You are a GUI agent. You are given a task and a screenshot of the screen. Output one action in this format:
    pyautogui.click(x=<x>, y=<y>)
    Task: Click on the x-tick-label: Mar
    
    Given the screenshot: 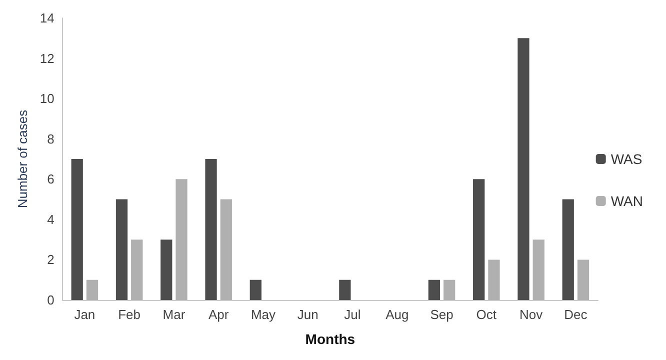 What is the action you would take?
    pyautogui.click(x=174, y=314)
    